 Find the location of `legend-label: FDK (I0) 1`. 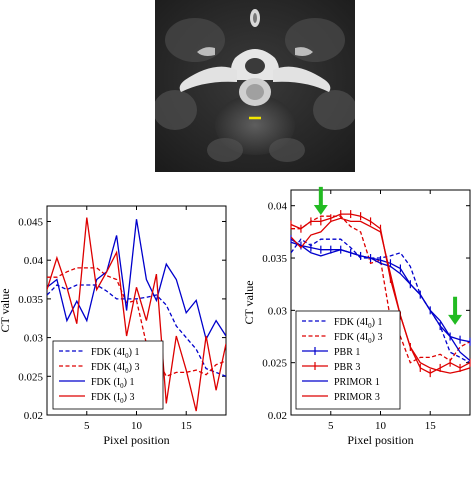

legend-label: FDK (I0) 1 is located at coordinates (113, 383).